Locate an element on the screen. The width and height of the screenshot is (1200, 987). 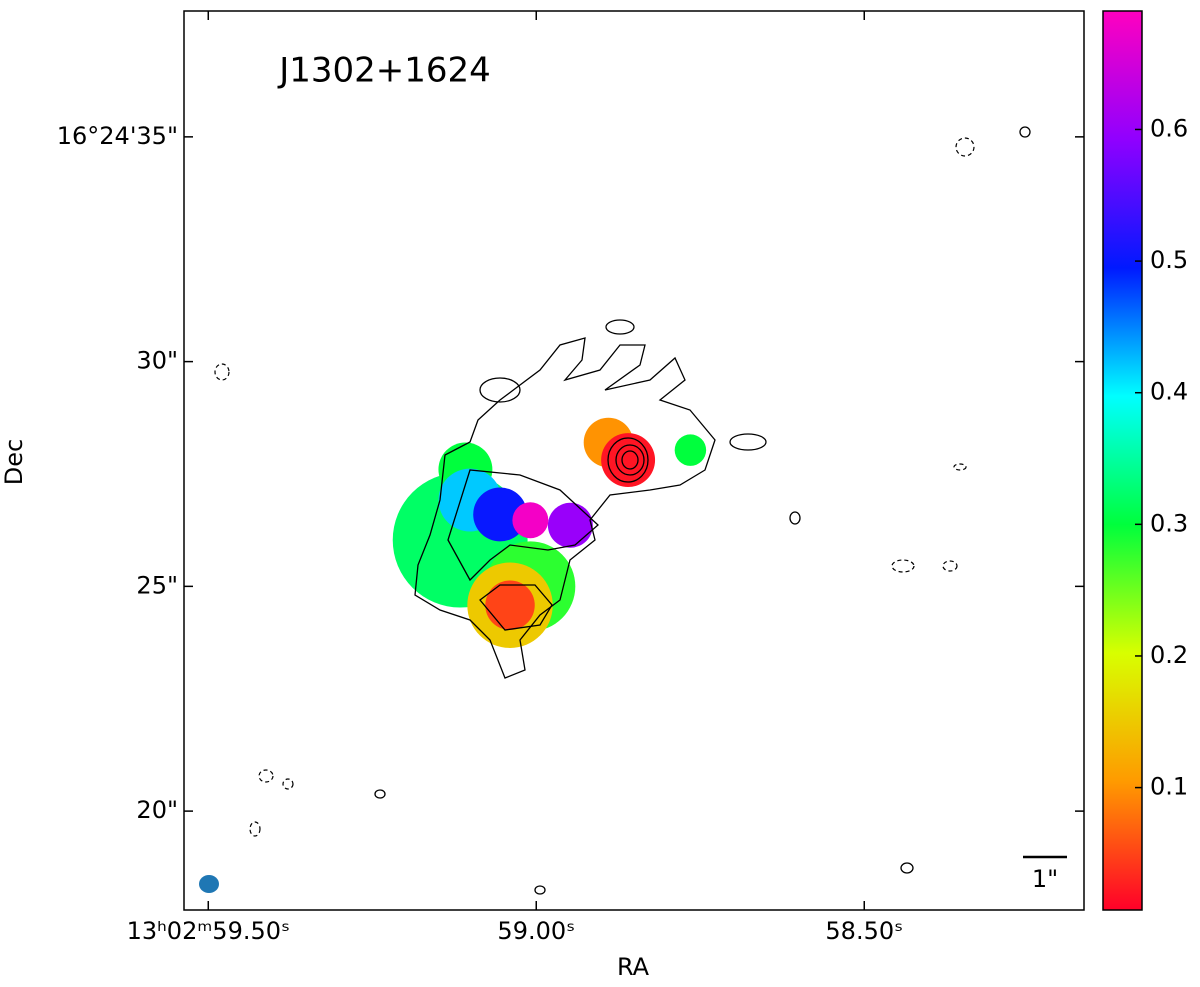
chart-title: J1302+1624 is located at coordinates (384, 71).